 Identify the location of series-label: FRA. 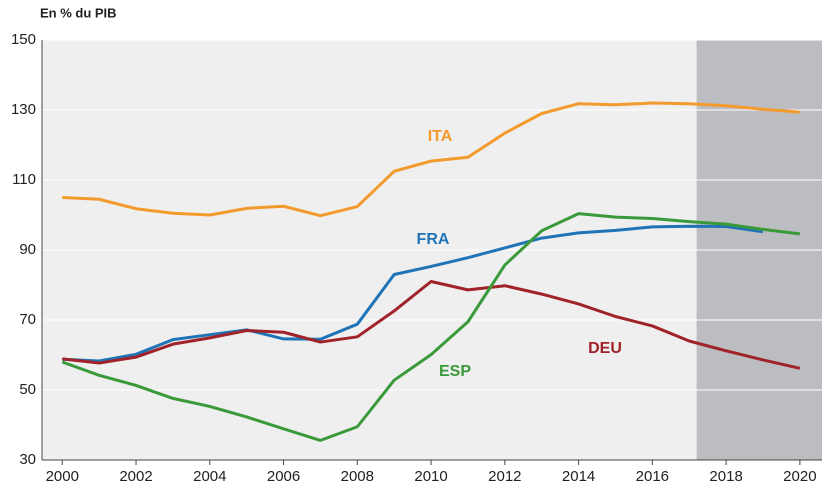
(433, 239).